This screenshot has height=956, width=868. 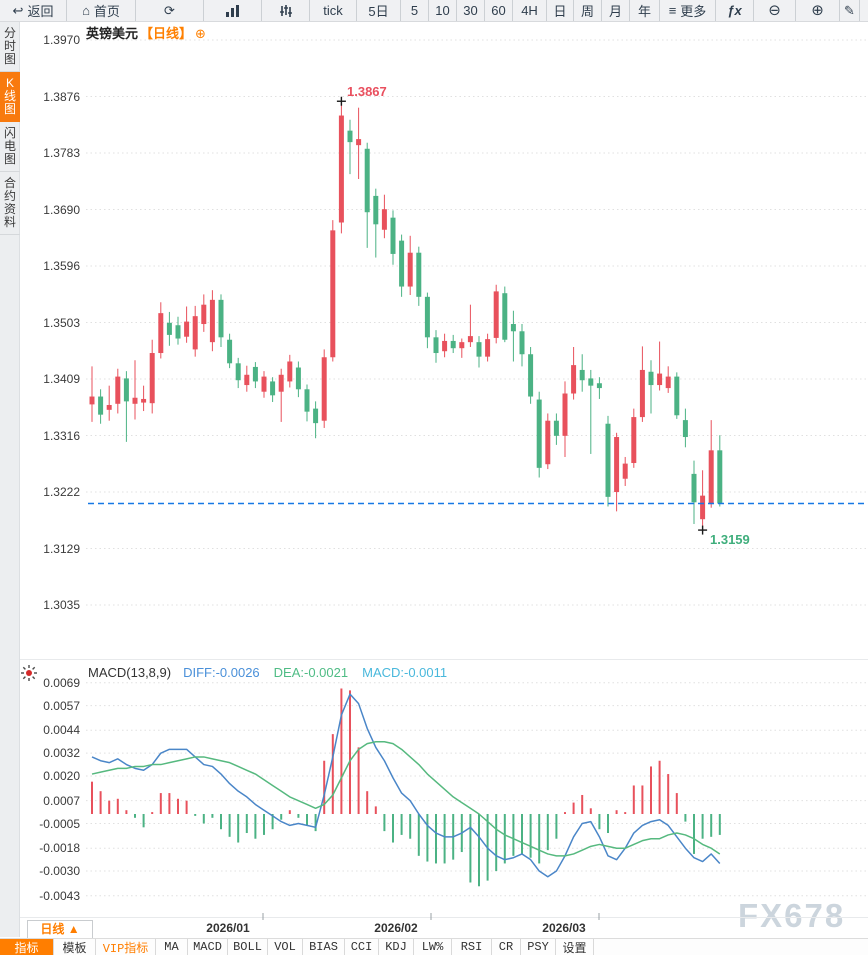 What do you see at coordinates (60, 929) in the screenshot?
I see `period-selector: 日线 ▲` at bounding box center [60, 929].